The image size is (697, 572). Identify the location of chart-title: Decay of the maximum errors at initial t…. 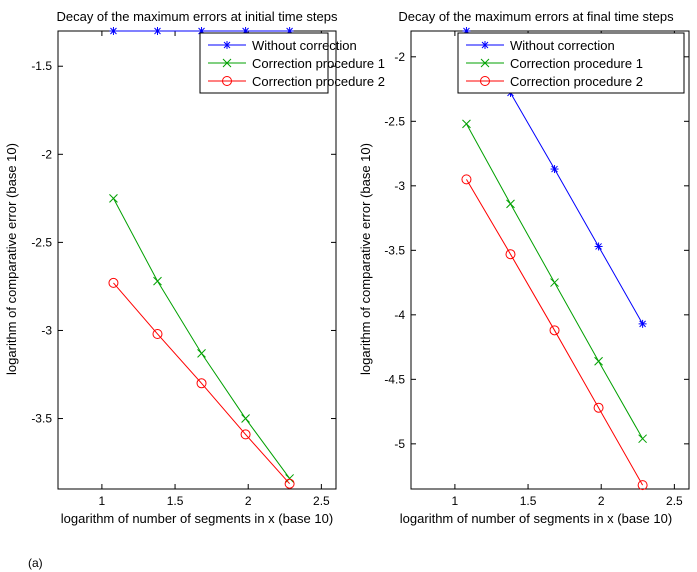
(197, 16).